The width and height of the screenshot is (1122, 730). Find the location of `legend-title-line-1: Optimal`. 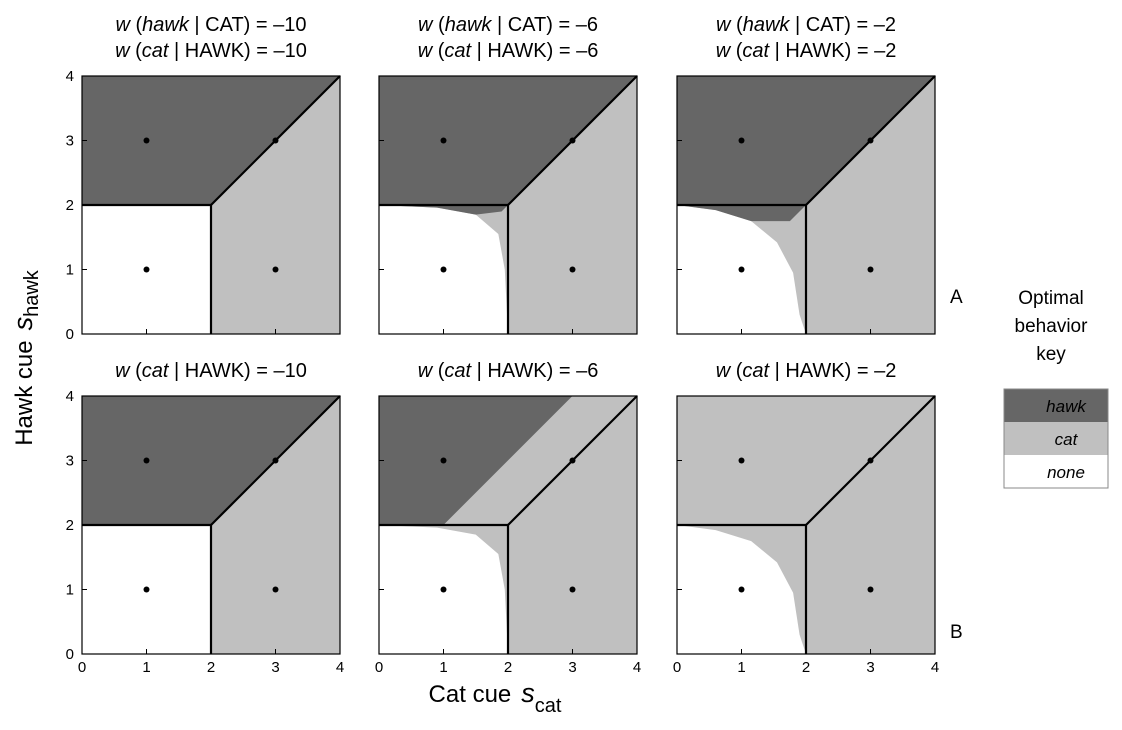

legend-title-line-1: Optimal is located at coordinates (1050, 298).